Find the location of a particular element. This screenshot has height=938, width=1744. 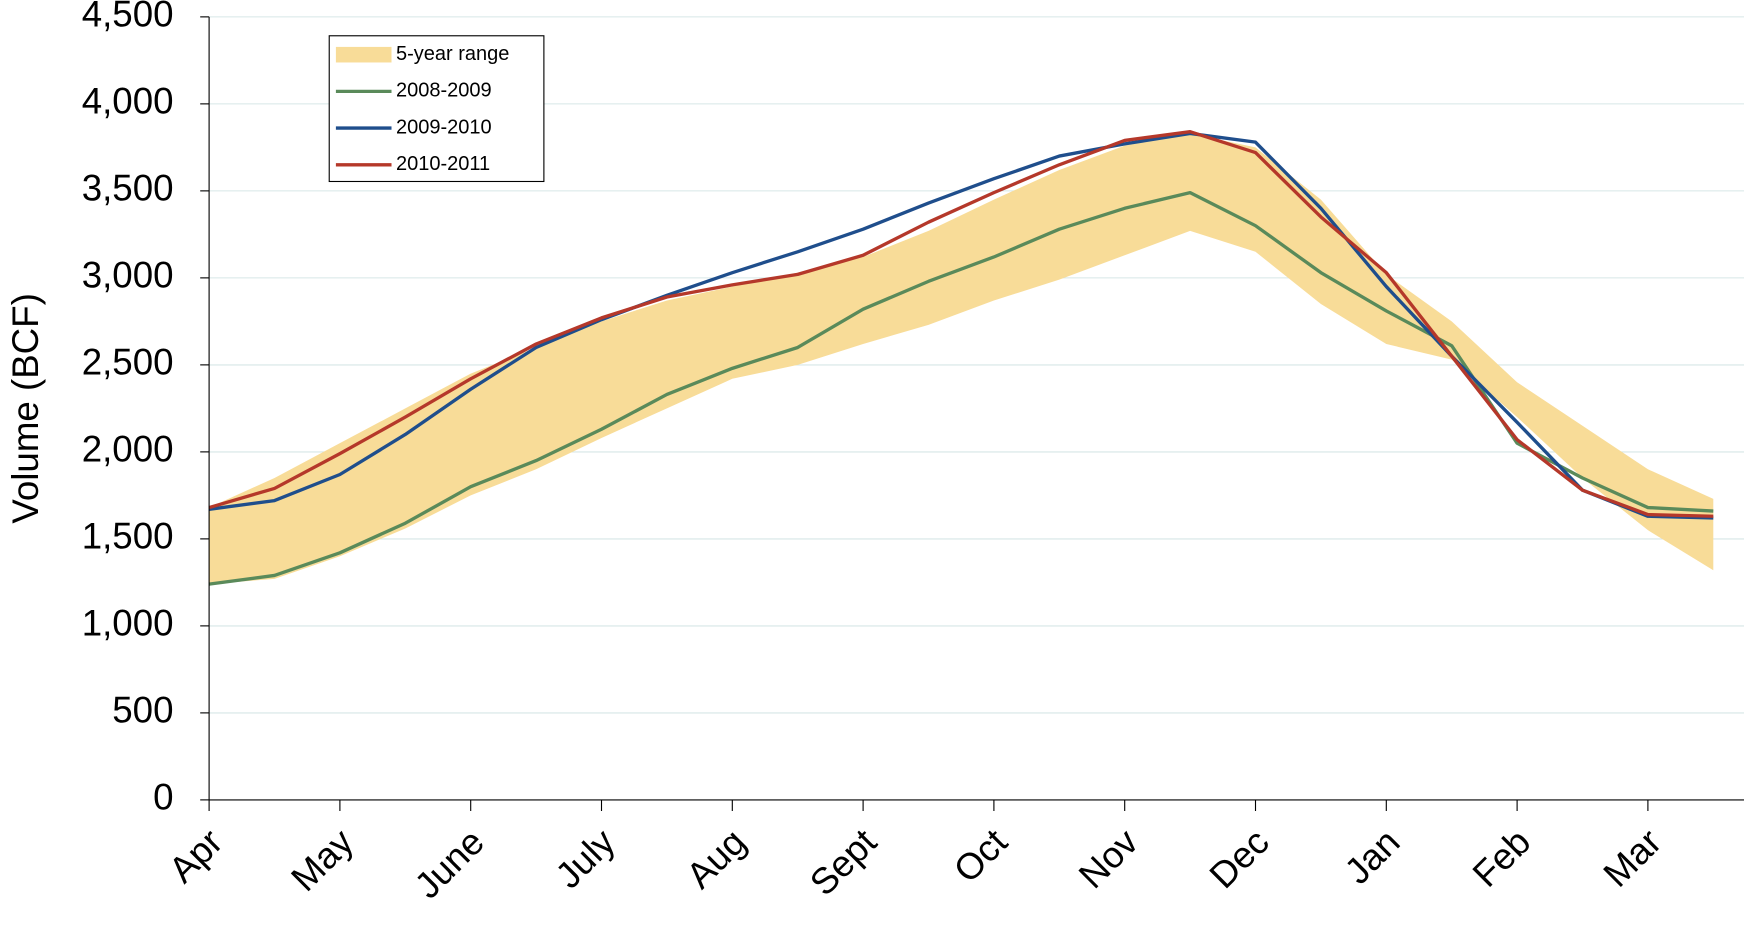

x-tick-label: Sept is located at coordinates (843, 862).